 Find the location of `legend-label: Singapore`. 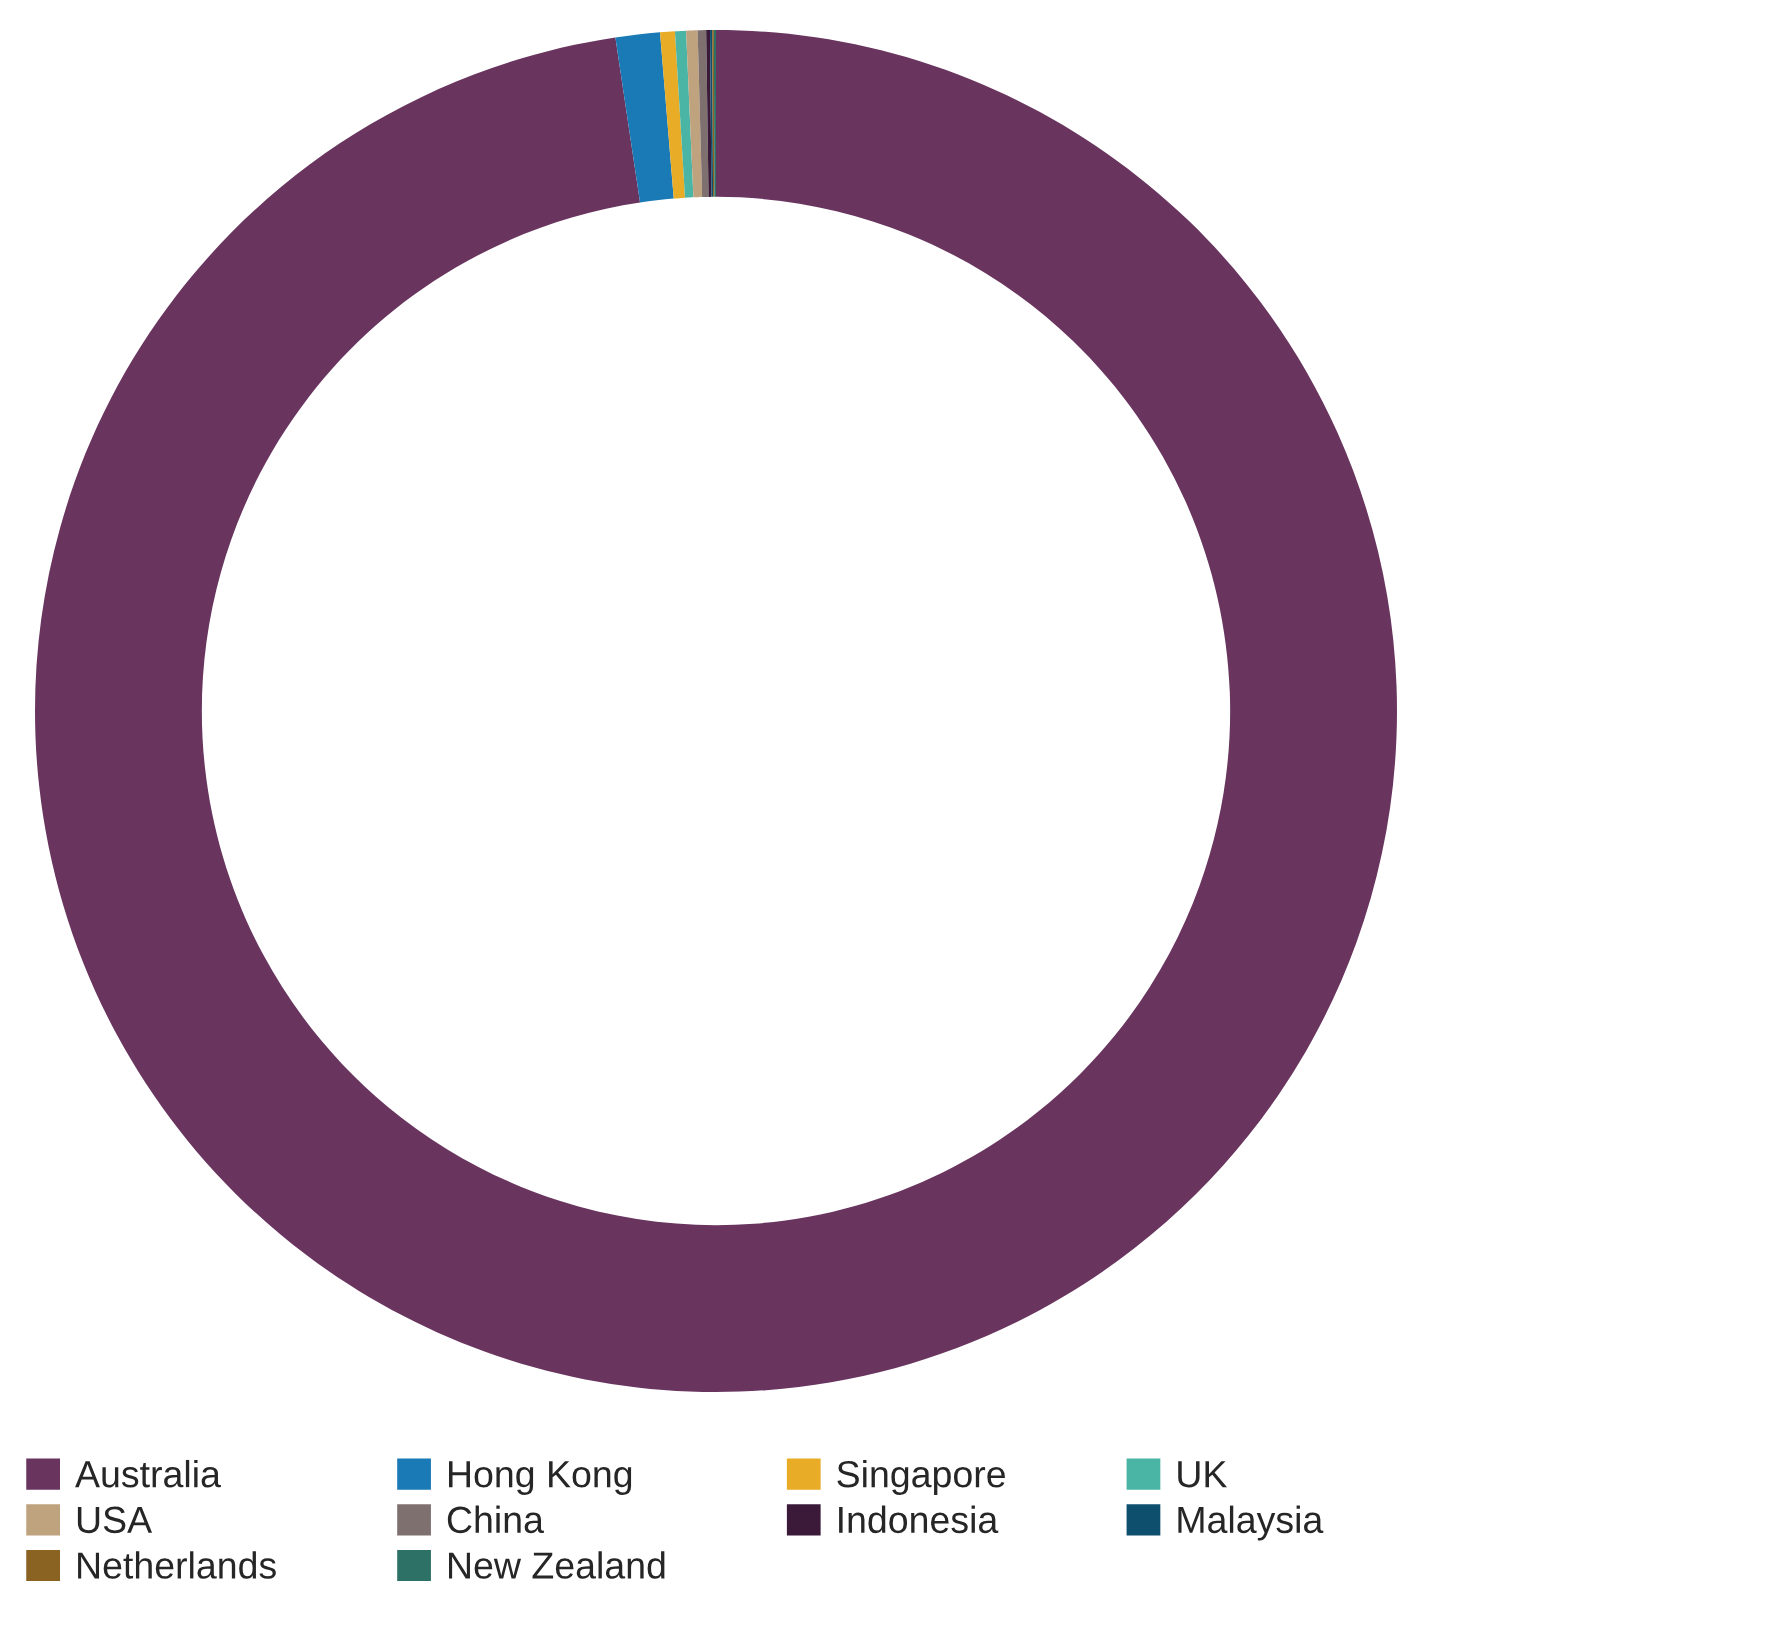

legend-label: Singapore is located at coordinates (921, 1477).